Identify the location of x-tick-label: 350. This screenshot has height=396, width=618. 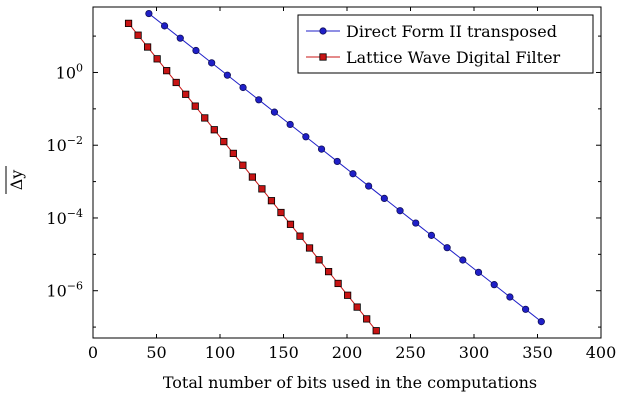
(537, 352).